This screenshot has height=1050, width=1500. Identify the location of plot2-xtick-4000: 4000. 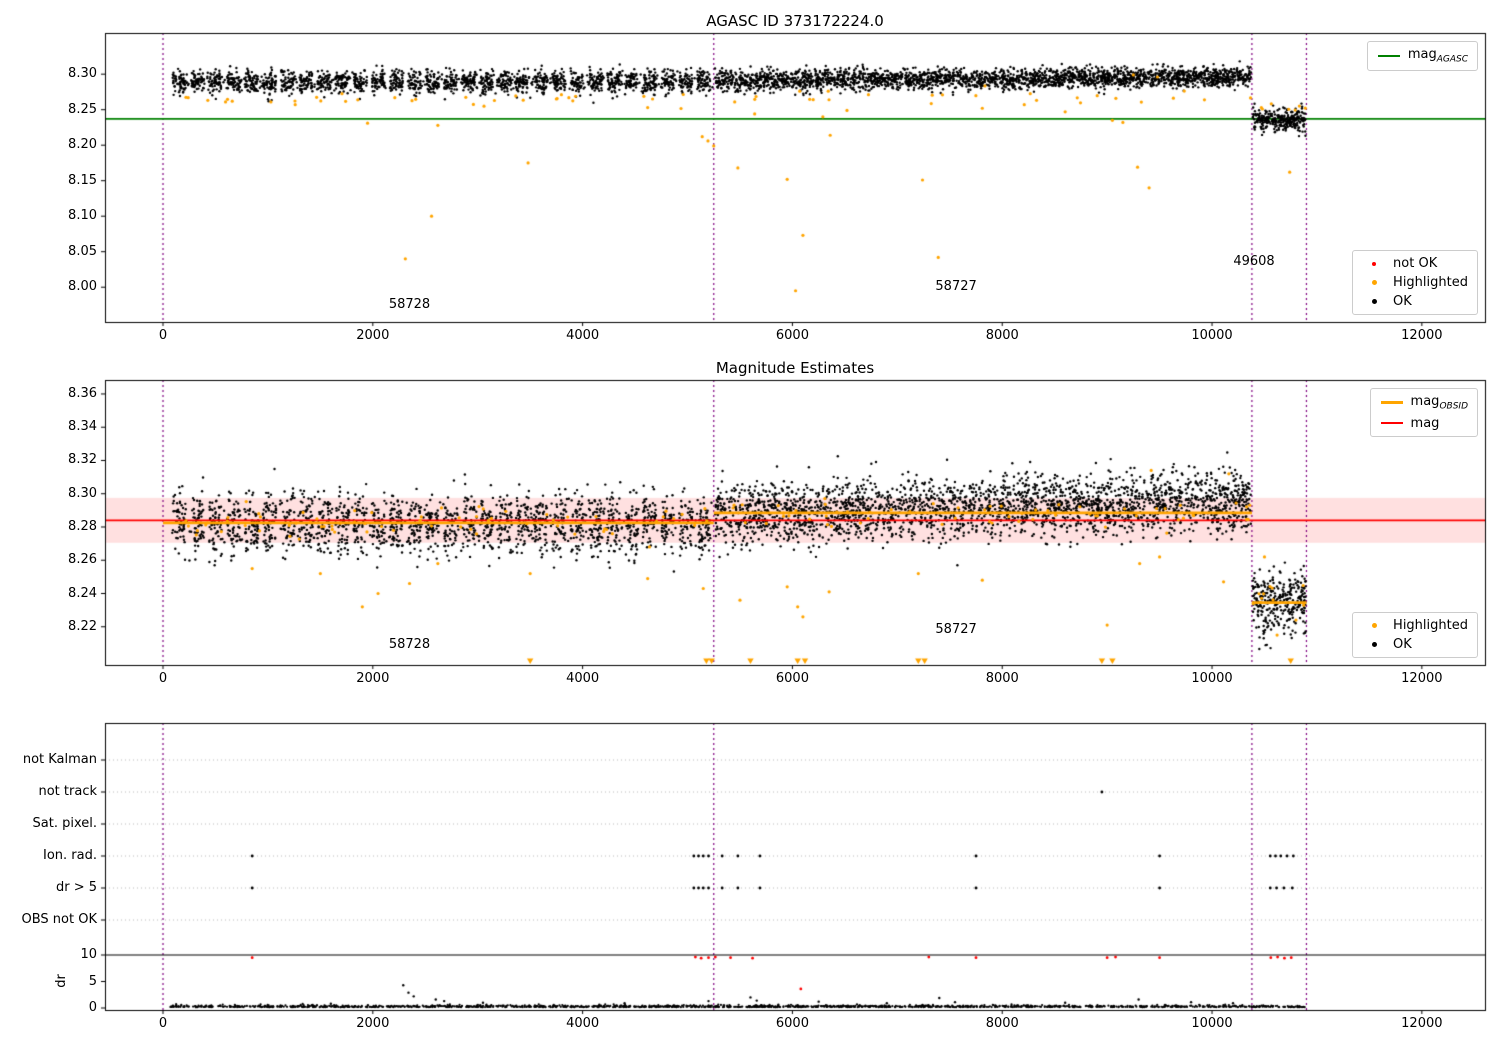
(583, 678).